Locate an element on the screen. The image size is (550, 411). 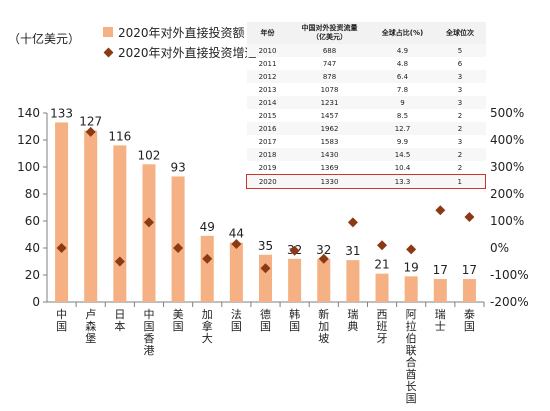
table-cell: 2018 is located at coordinates (267, 154).